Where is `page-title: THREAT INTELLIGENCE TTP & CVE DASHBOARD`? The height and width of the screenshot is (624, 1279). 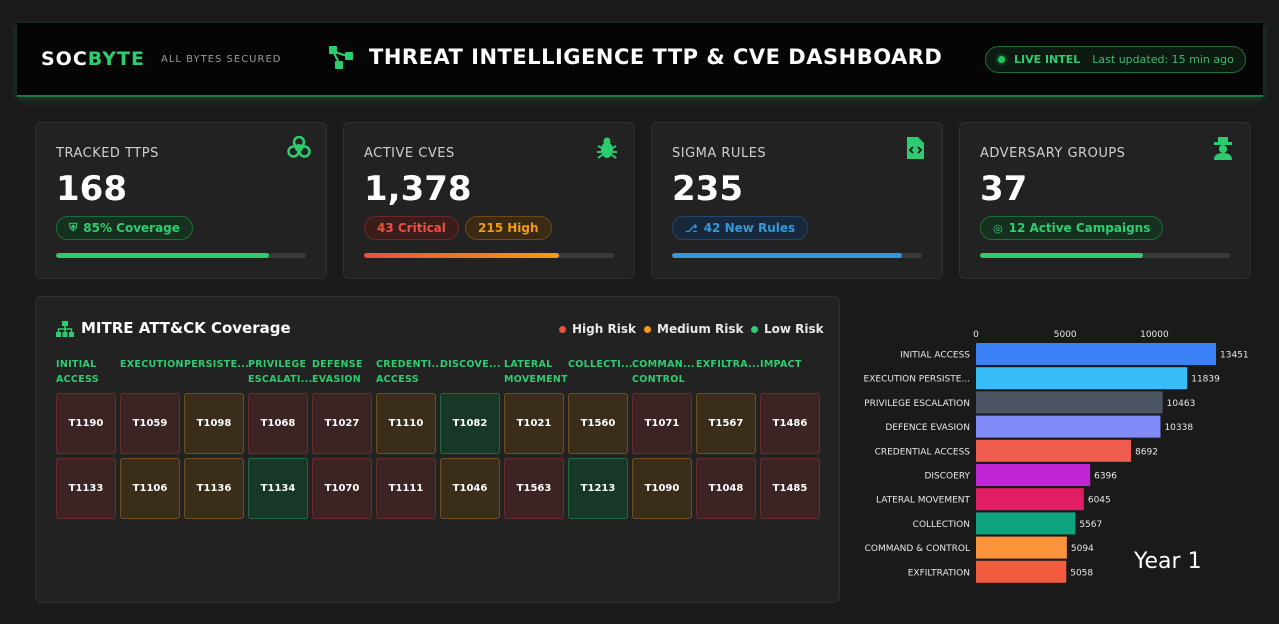
page-title: THREAT INTELLIGENCE TTP & CVE DASHBOARD is located at coordinates (656, 57).